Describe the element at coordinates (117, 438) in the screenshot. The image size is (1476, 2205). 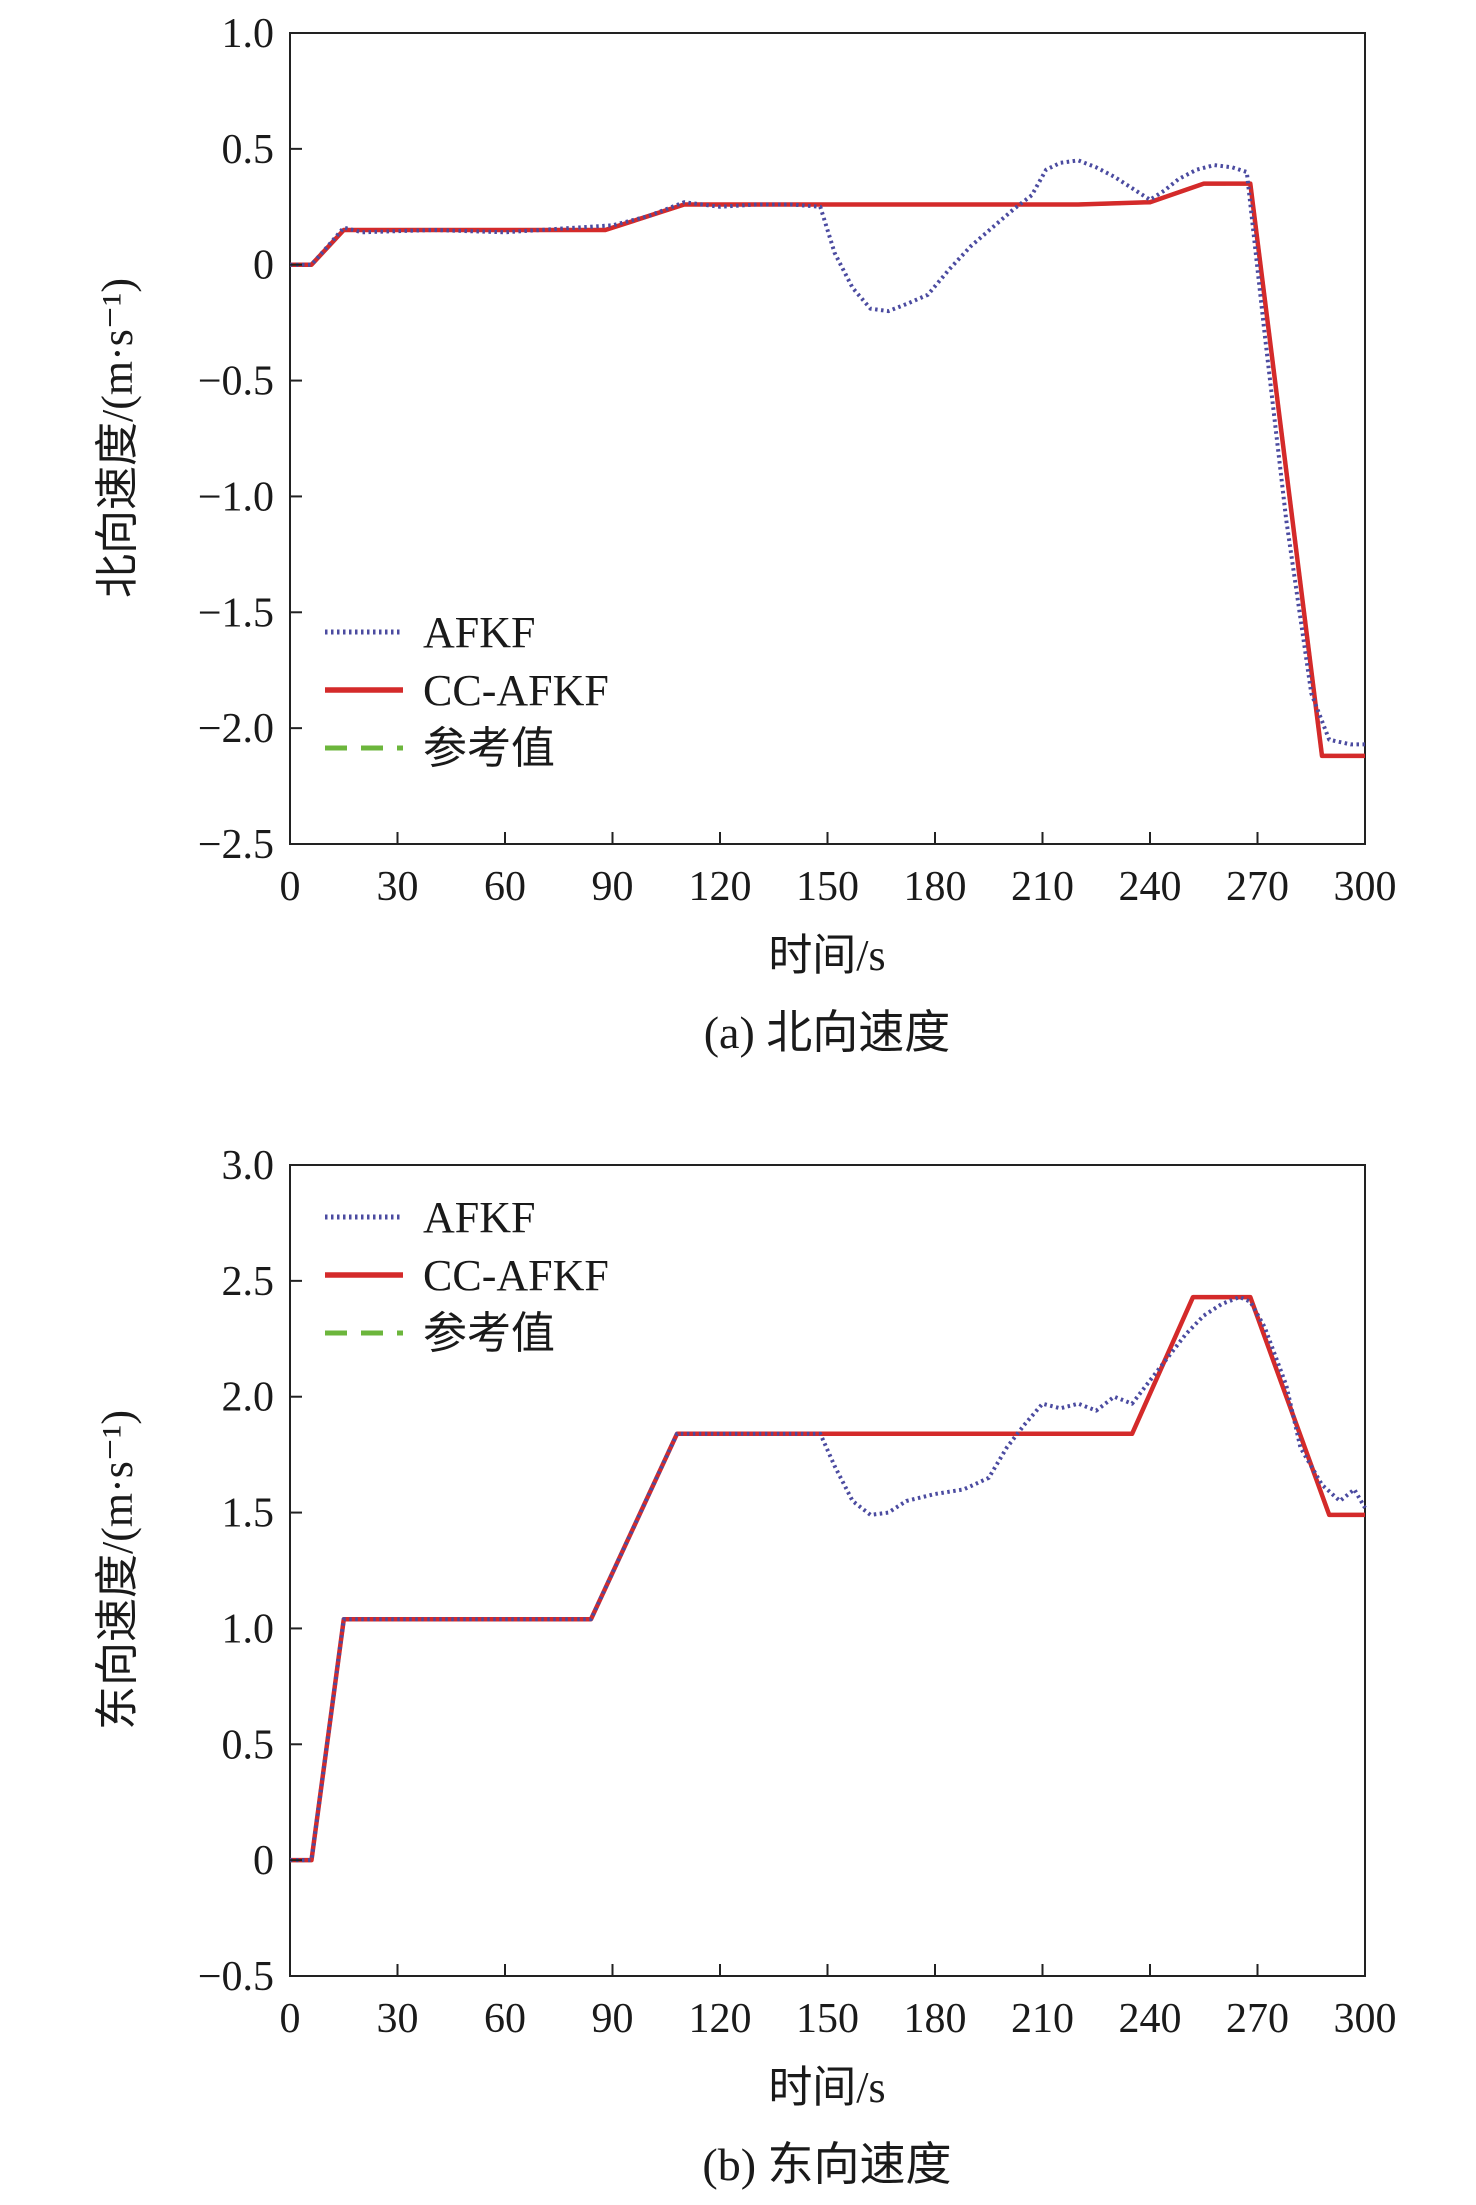
I see `y-axis-label: 北向速度/(m·s⁻¹)` at that location.